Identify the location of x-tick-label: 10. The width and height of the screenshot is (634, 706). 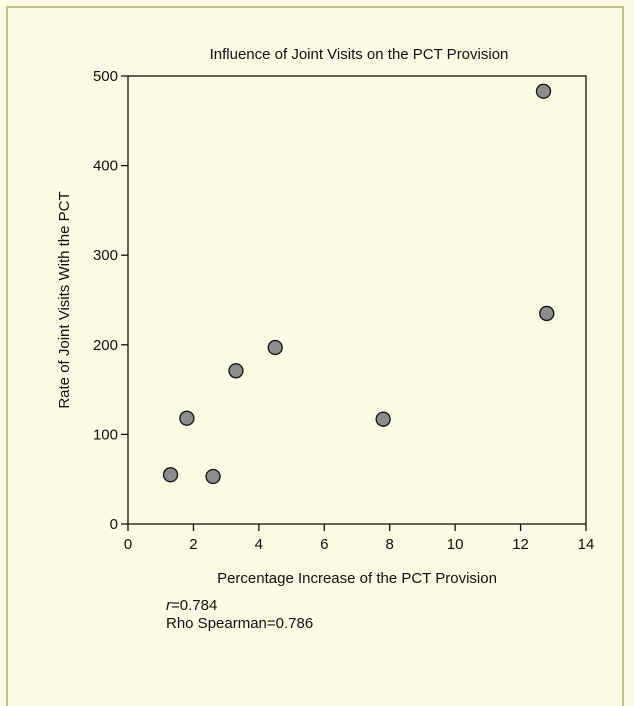
(455, 544).